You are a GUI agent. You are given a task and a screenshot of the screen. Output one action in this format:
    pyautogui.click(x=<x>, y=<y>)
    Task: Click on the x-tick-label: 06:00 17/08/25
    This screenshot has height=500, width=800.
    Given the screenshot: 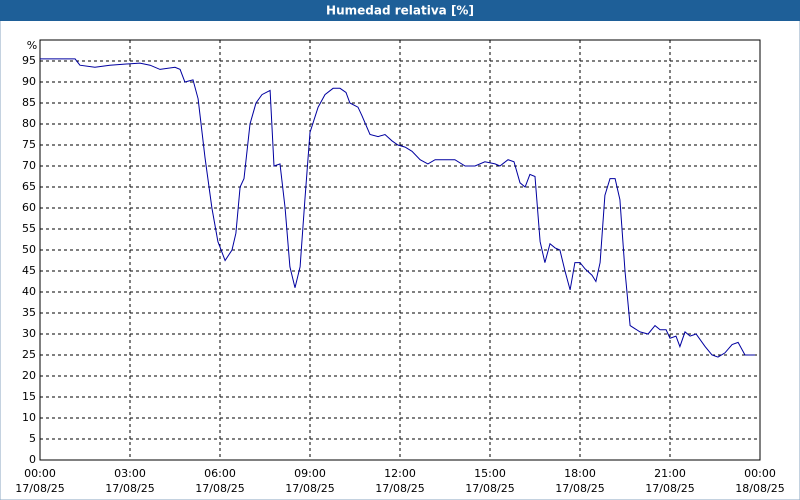 What is the action you would take?
    pyautogui.click(x=219, y=481)
    